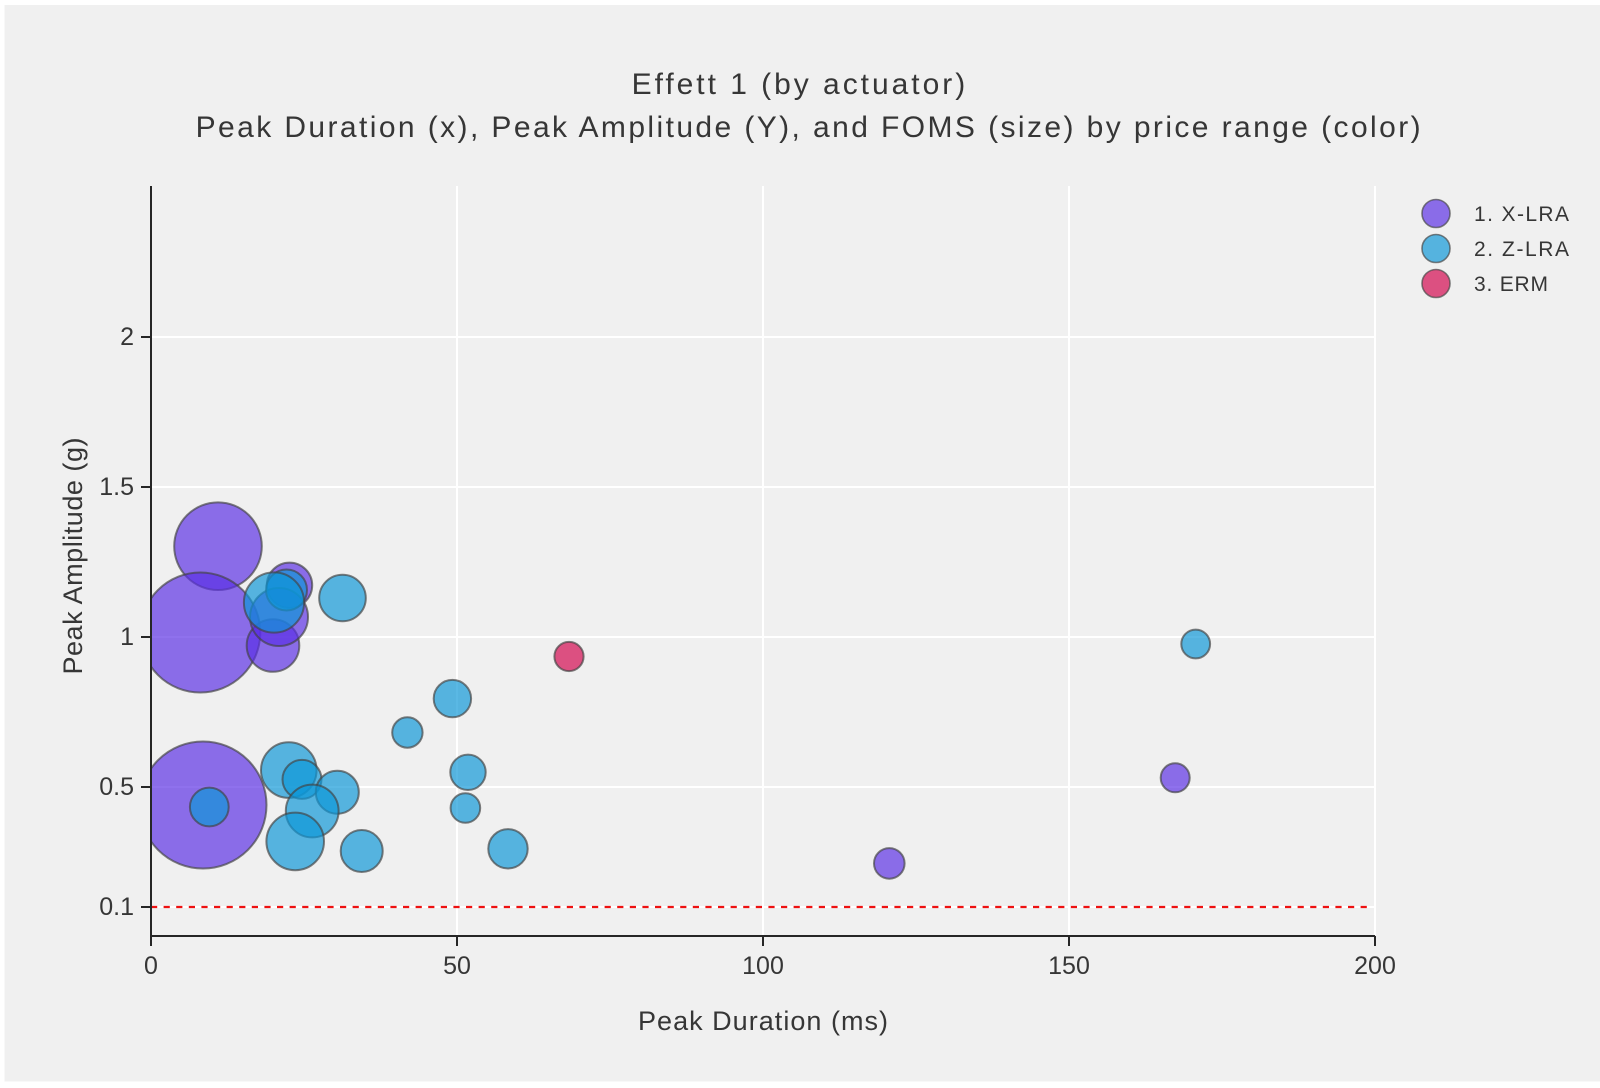 The image size is (1600, 1088). Describe the element at coordinates (127, 337) in the screenshot. I see `svg-text: 2` at that location.